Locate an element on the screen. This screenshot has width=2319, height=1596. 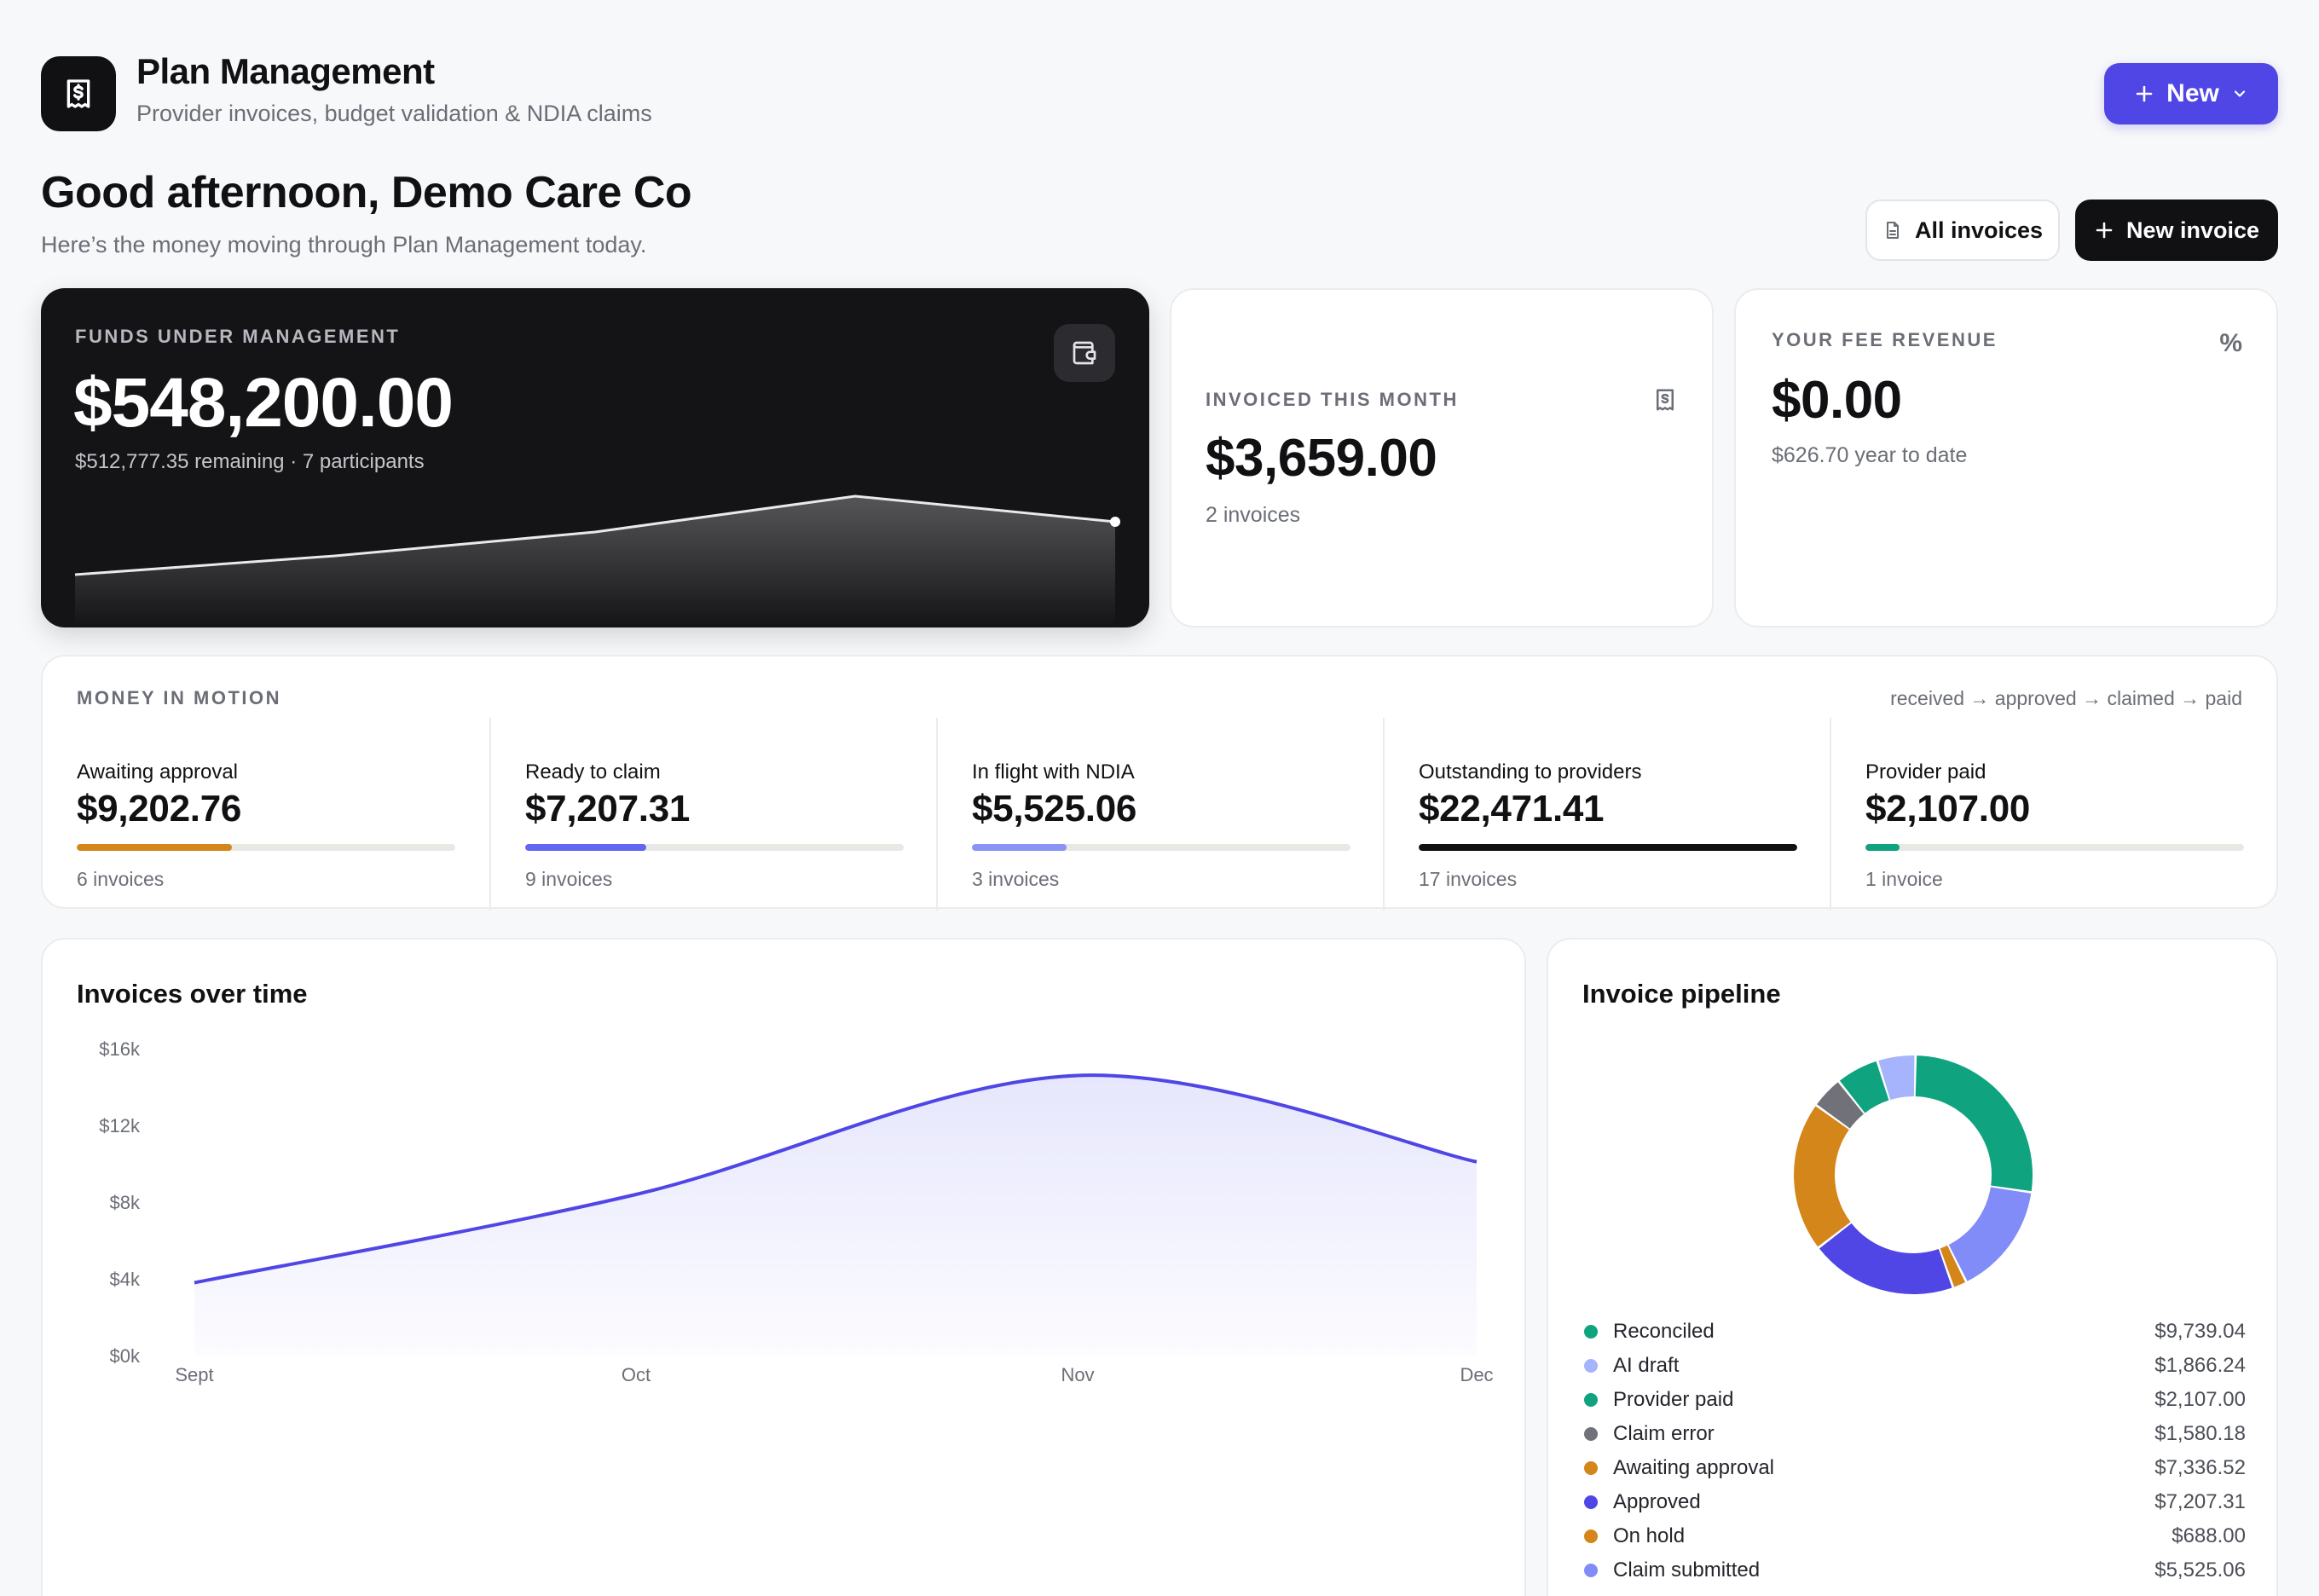
stage-in-flight-ndia: In flight with NDIA $5,525.06 3 invoices is located at coordinates (1161, 814).